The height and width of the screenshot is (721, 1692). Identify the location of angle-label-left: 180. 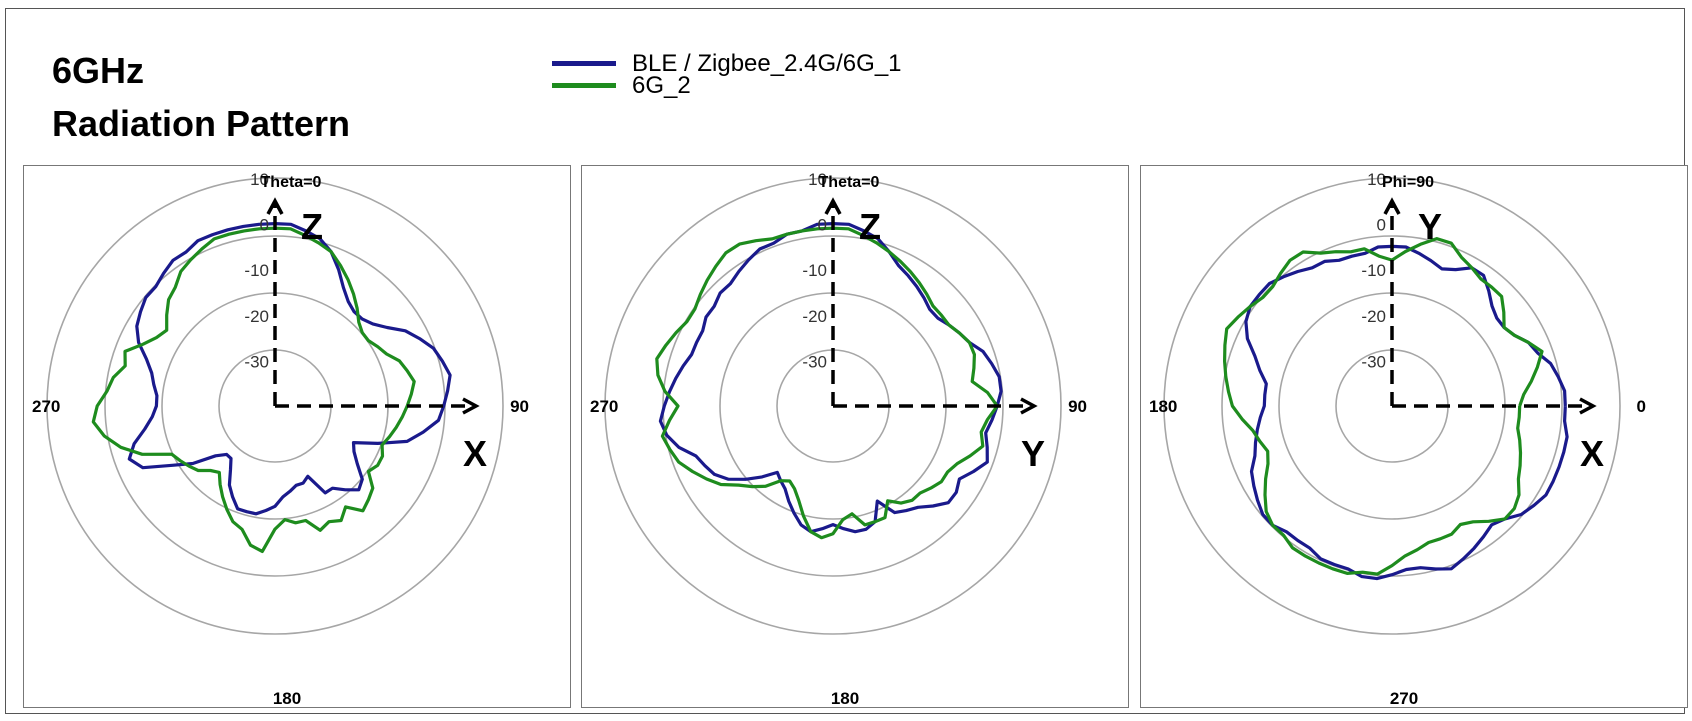
(1163, 406).